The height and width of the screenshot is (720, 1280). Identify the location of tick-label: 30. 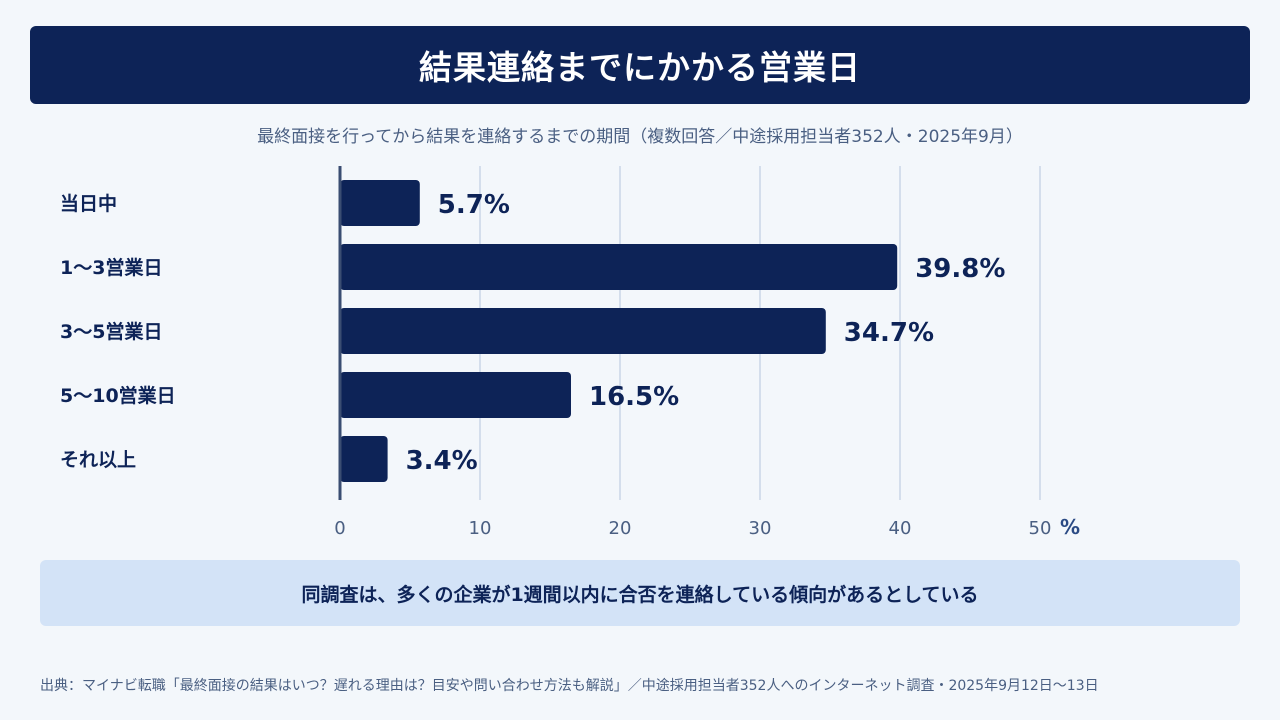
(760, 528).